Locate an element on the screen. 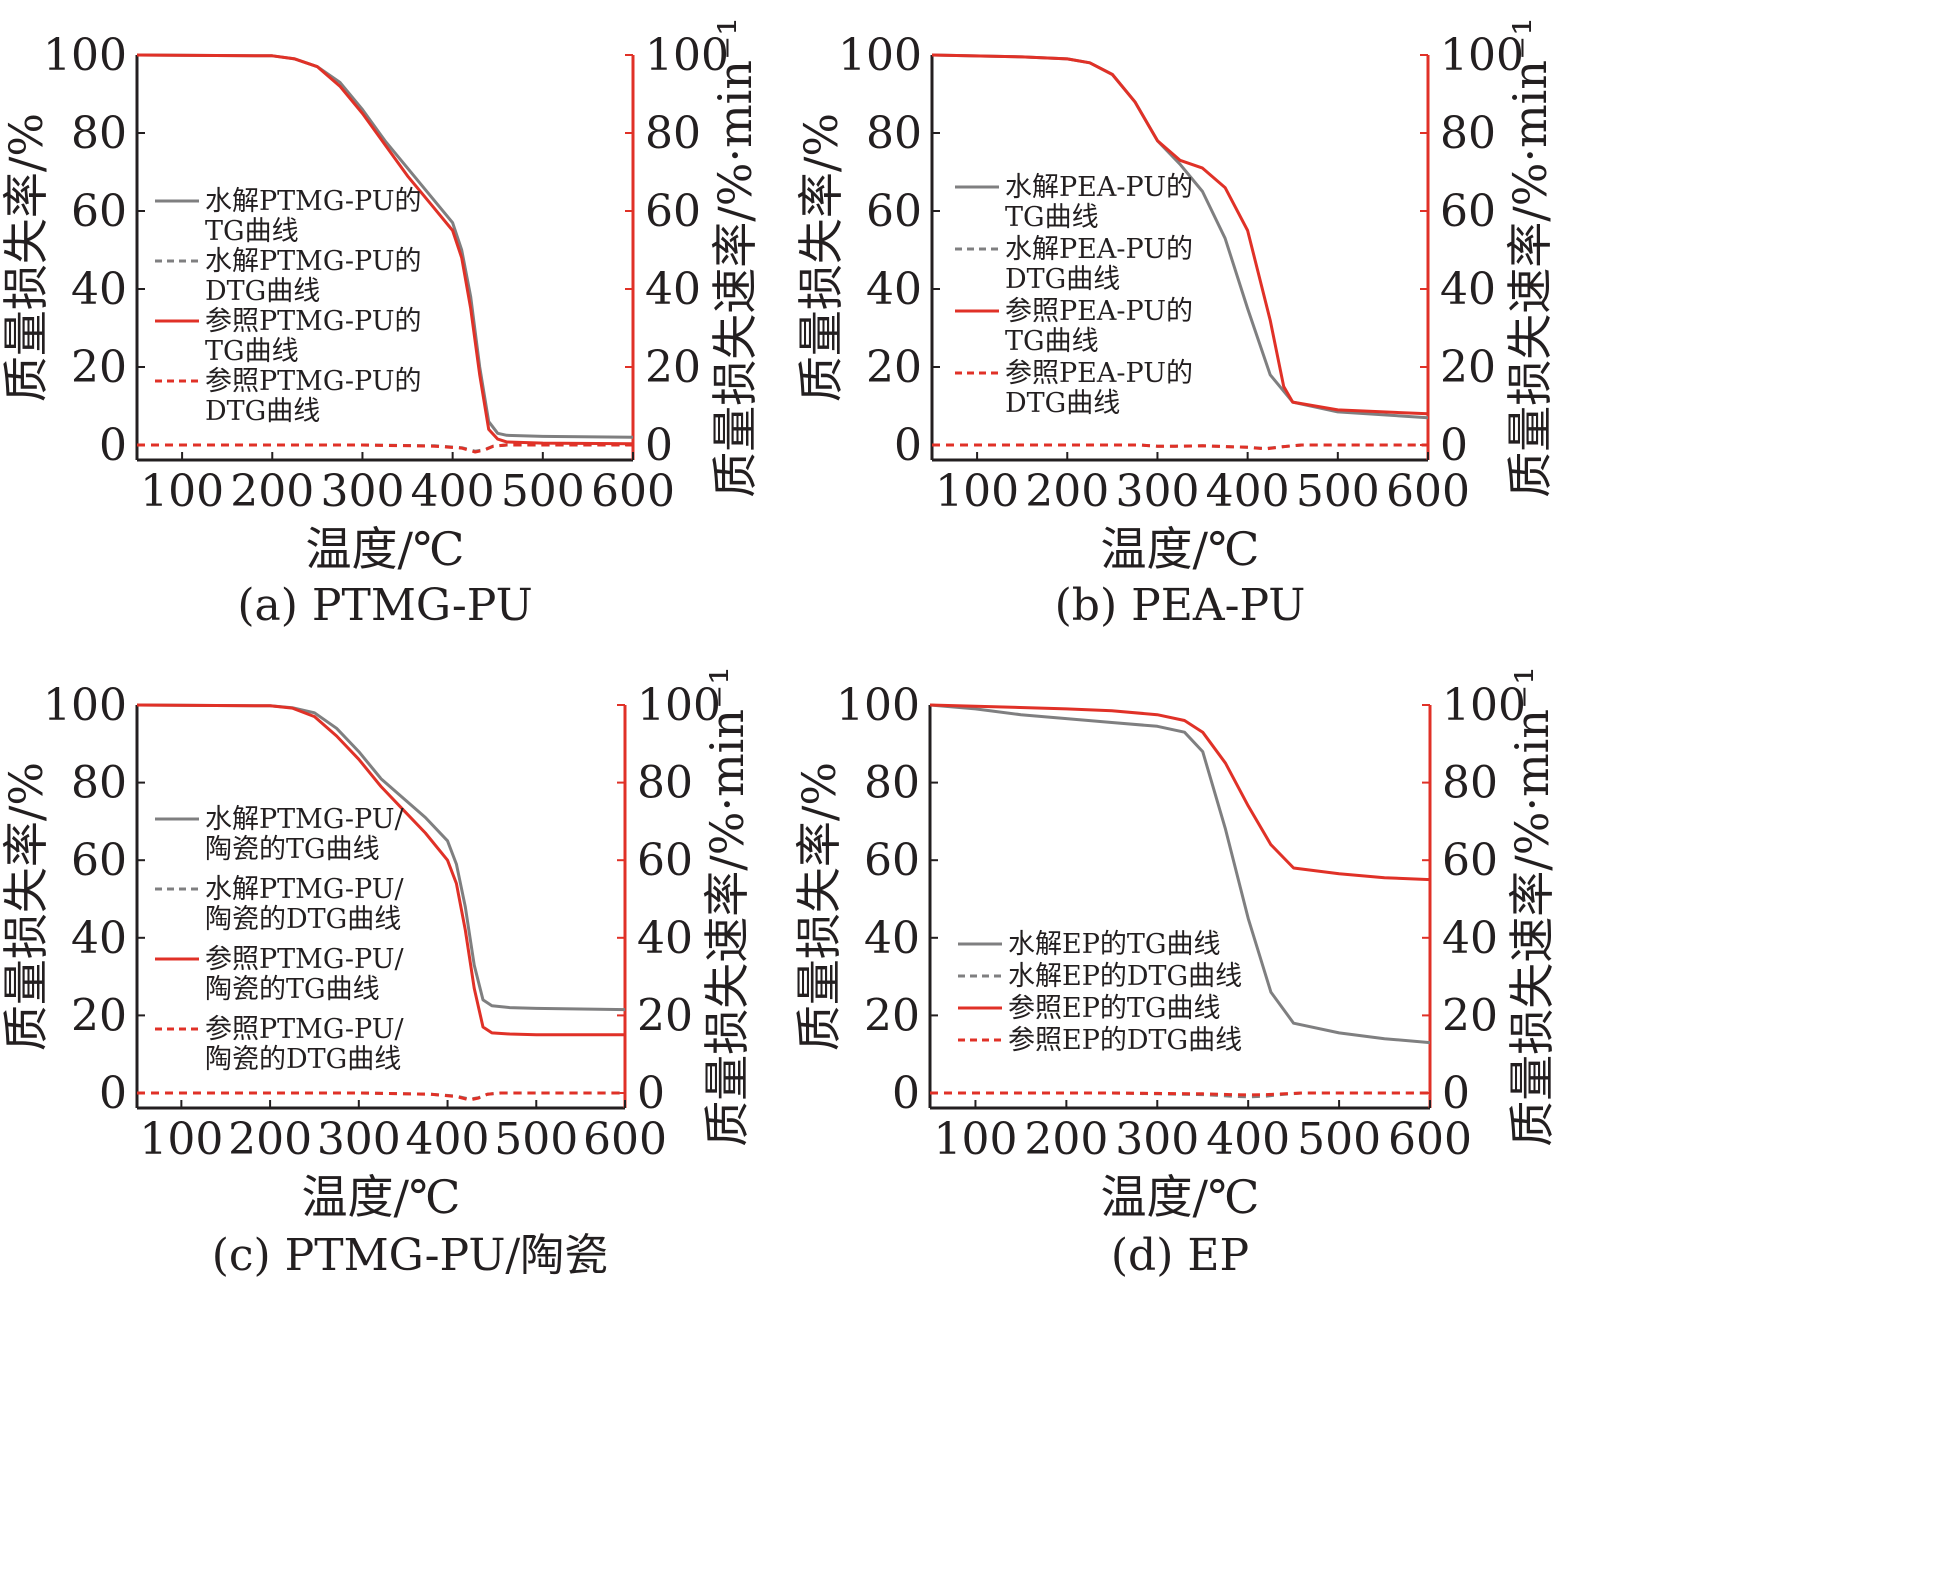  legend-entry: 参照PTMG-PU的 is located at coordinates (313, 321).